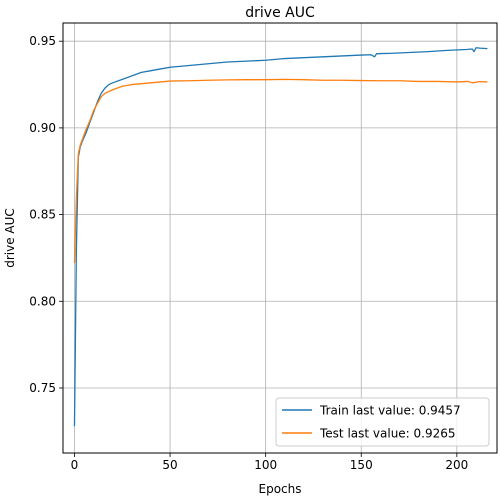 The height and width of the screenshot is (500, 500). What do you see at coordinates (42, 41) in the screenshot?
I see `y-tick-label: 0.95` at bounding box center [42, 41].